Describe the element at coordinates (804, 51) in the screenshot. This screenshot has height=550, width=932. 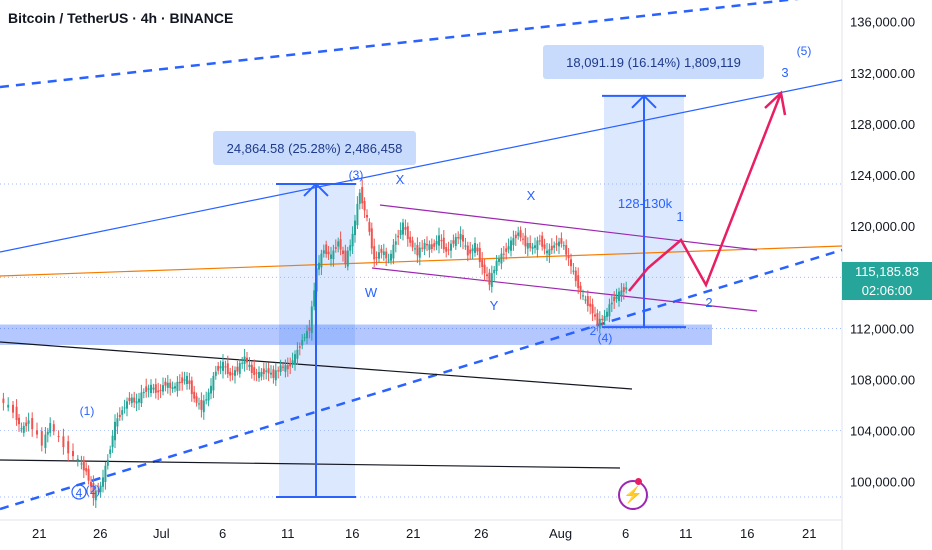
I see `wave-label-5: (5)` at that location.